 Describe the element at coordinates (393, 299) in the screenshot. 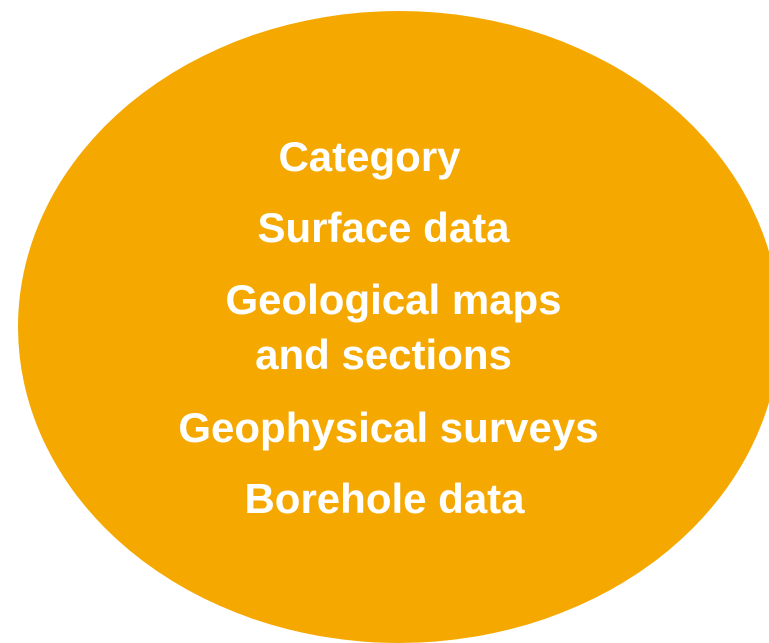

I see `geological-maps-label: Geological maps` at that location.